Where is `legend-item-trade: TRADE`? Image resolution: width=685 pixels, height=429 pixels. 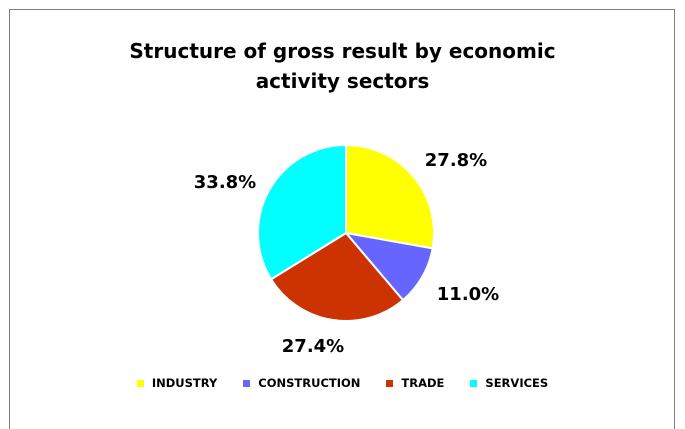 legend-item-trade: TRADE is located at coordinates (415, 383).